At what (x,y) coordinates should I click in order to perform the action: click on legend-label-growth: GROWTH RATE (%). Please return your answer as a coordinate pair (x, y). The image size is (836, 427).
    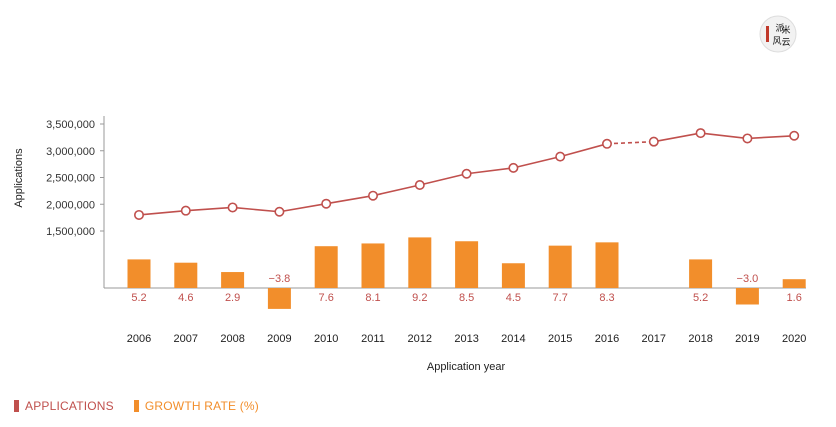
    Looking at the image, I should click on (201, 406).